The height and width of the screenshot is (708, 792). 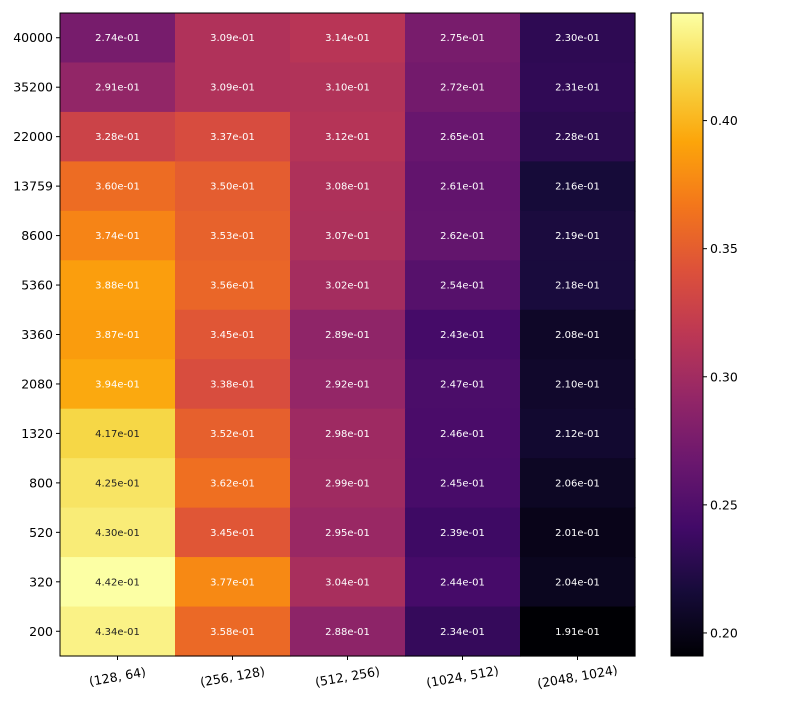 I want to click on cell-value-label: 2.04e-01, so click(x=577, y=582).